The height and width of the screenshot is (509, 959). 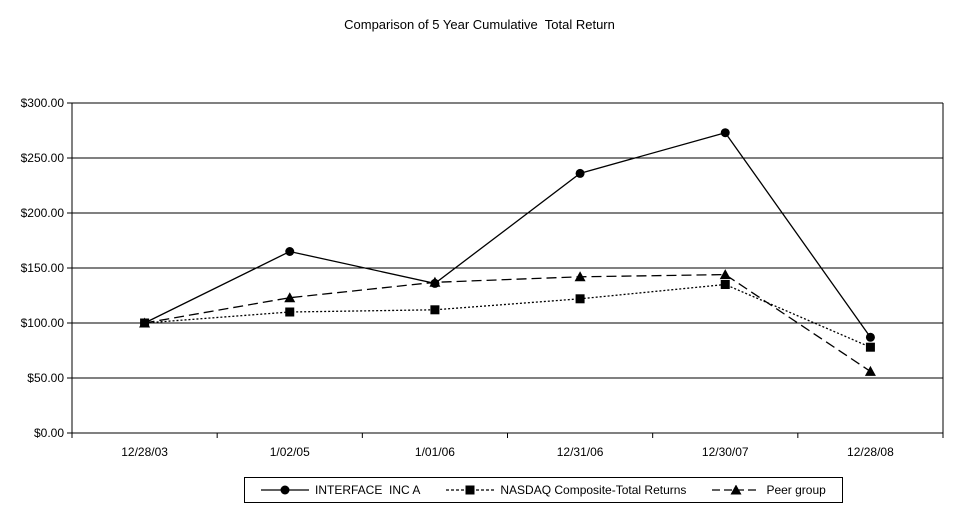 I want to click on svg-text: 12/31/06, so click(x=580, y=452).